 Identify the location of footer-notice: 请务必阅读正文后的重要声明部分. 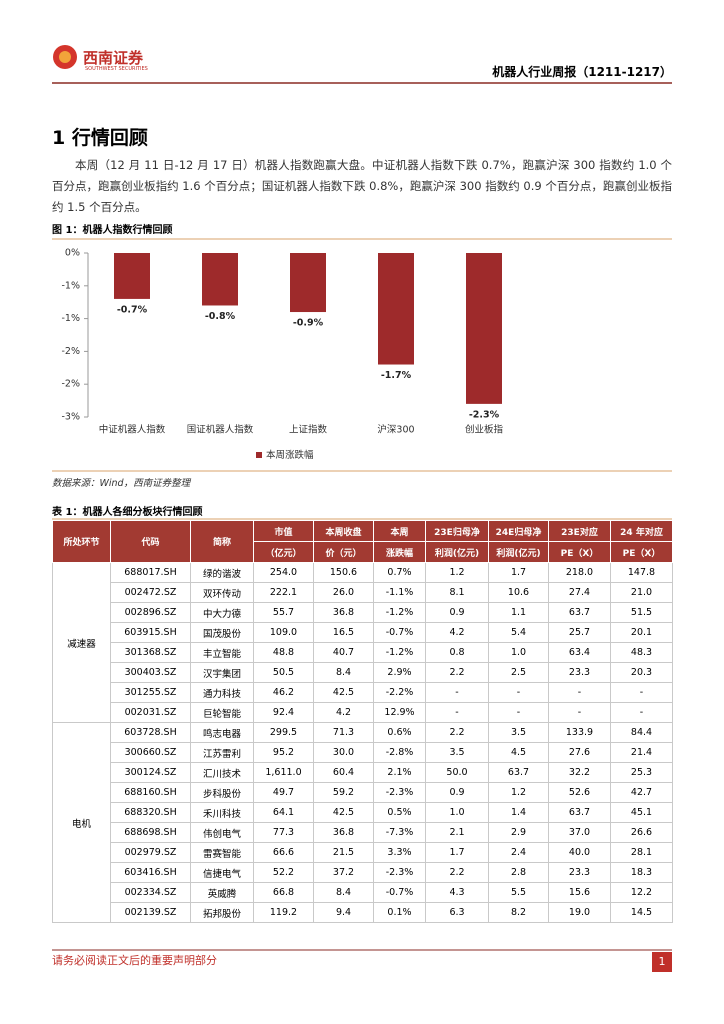
(134, 960).